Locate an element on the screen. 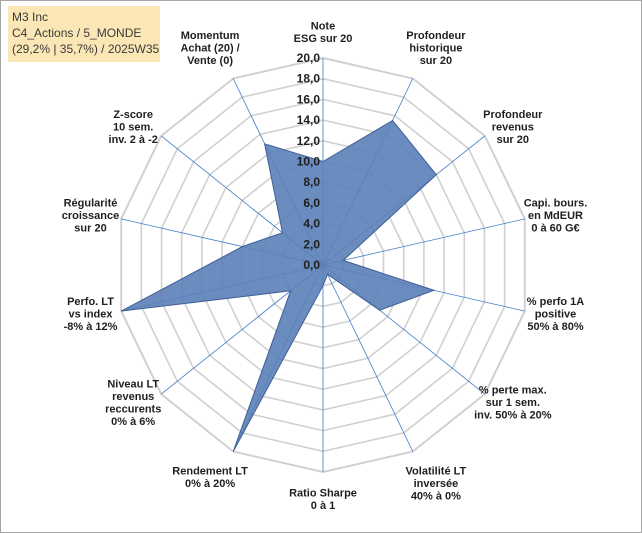 Image resolution: width=642 pixels, height=533 pixels. tick-label: 2,0 is located at coordinates (311, 244).